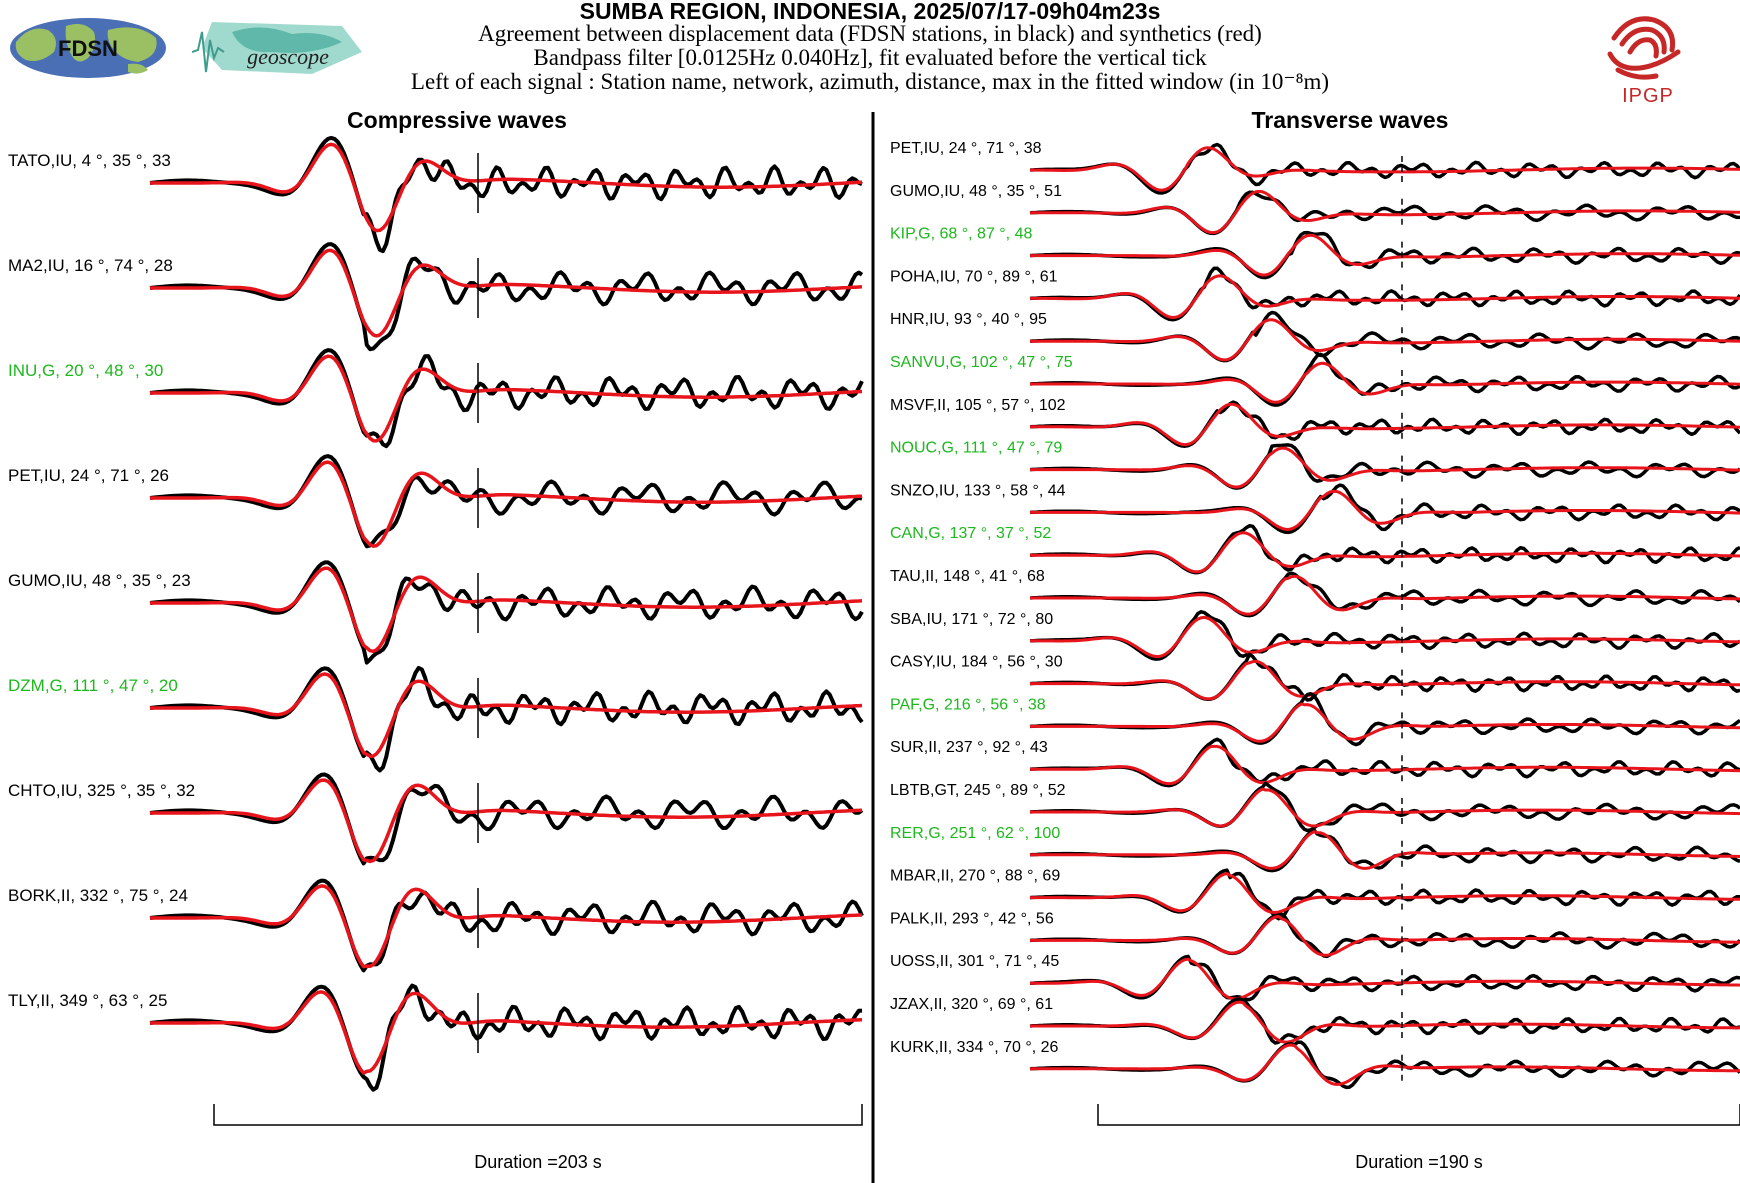 The width and height of the screenshot is (1740, 1183). Describe the element at coordinates (967, 576) in the screenshot. I see `station-label: TAU,II, 148 °, 41 °, 68` at that location.